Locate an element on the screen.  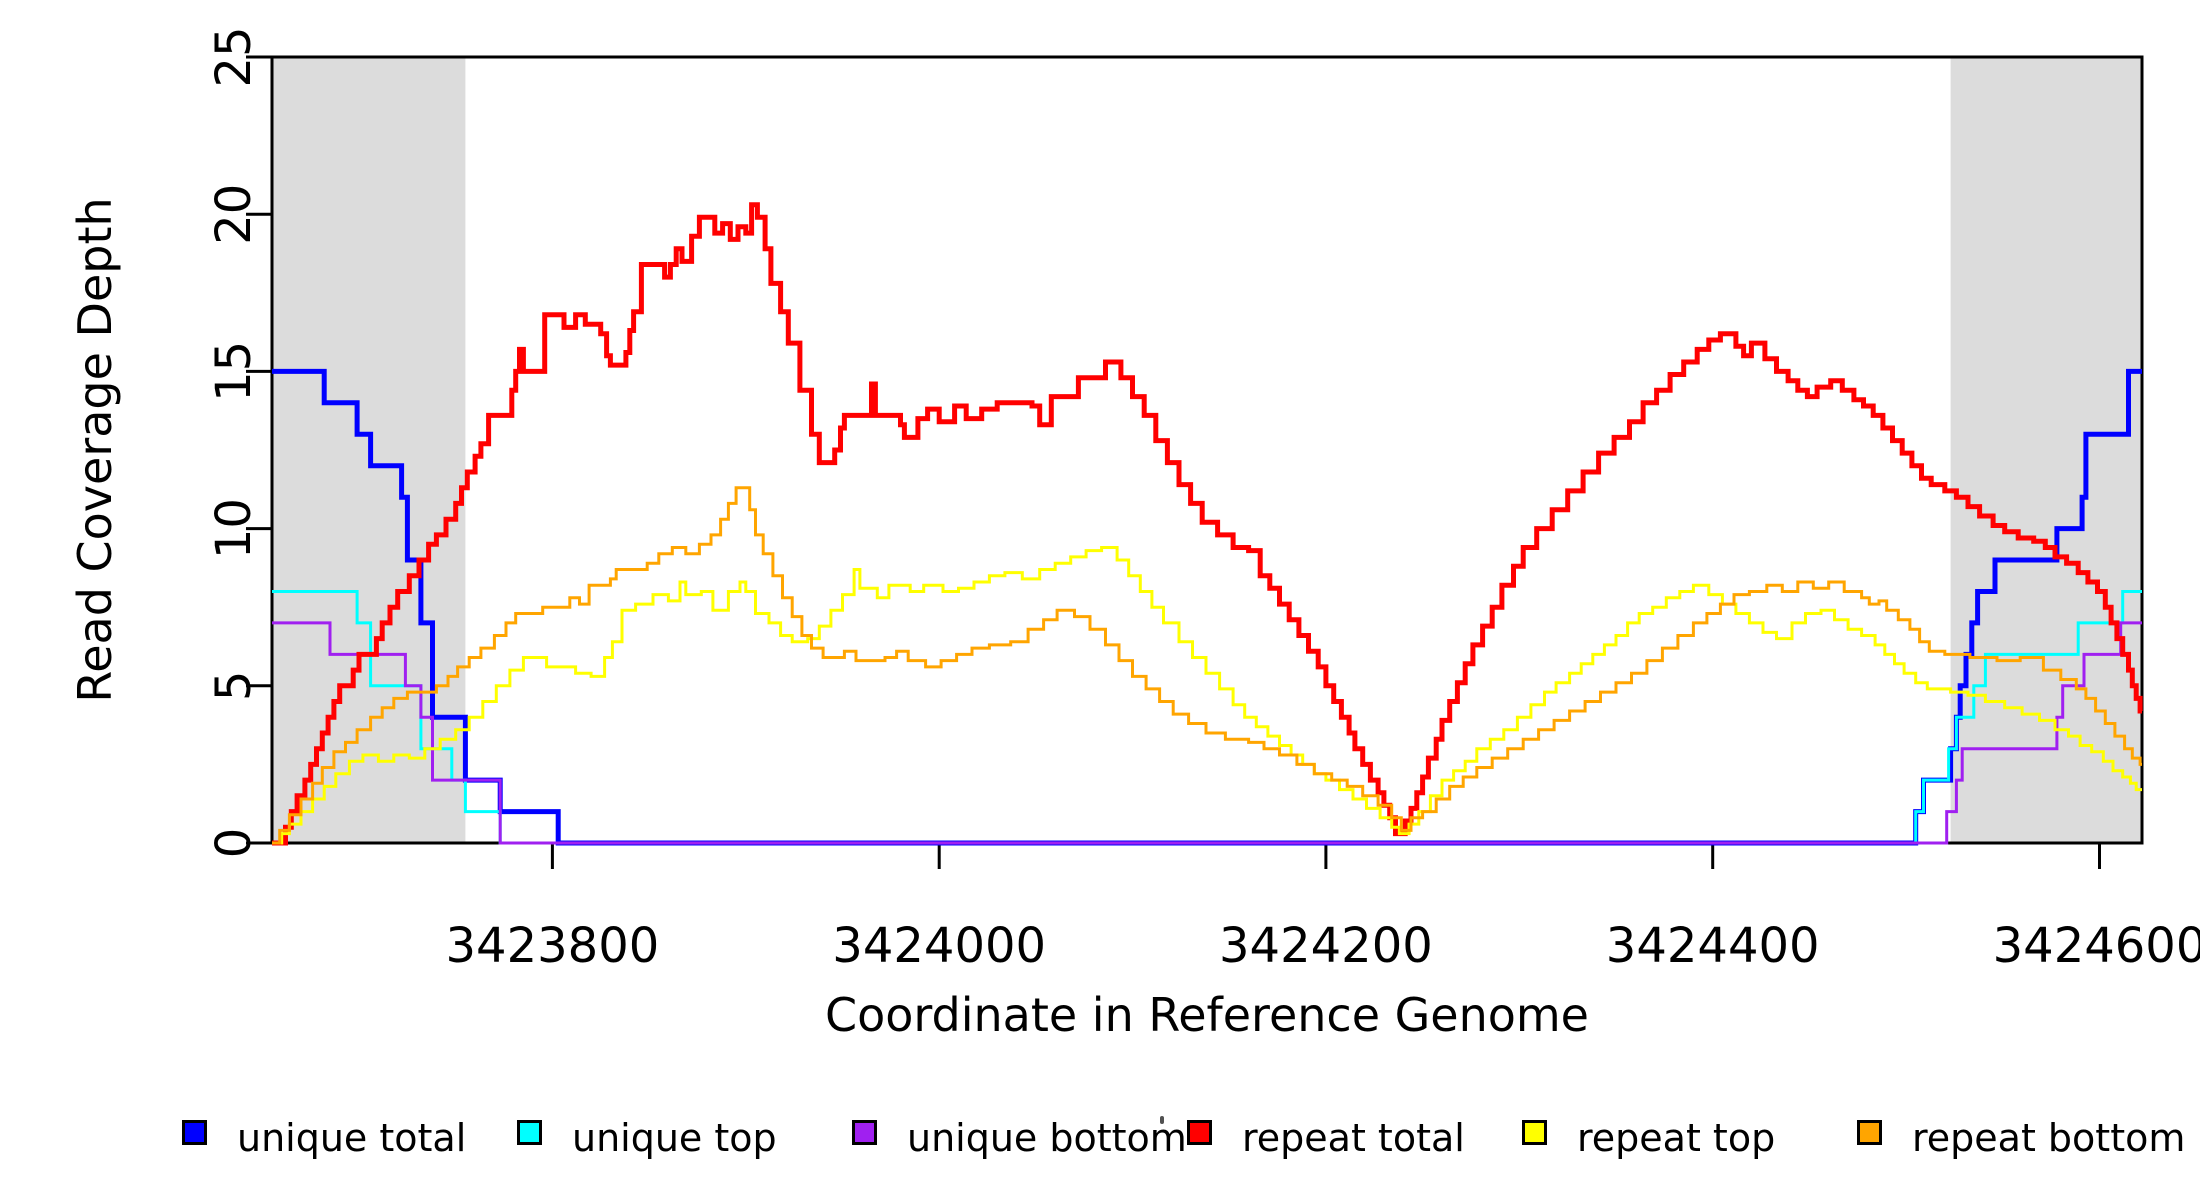
x-tick-label: 3423800 is located at coordinates (553, 946).